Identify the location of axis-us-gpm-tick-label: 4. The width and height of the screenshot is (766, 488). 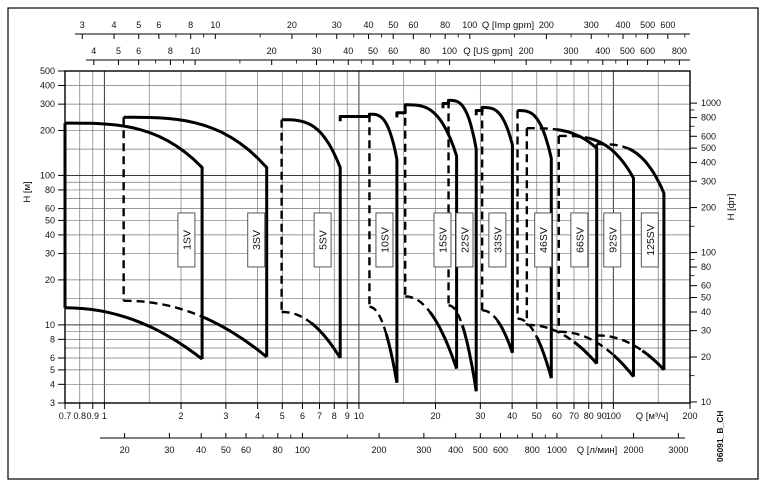
(93, 51).